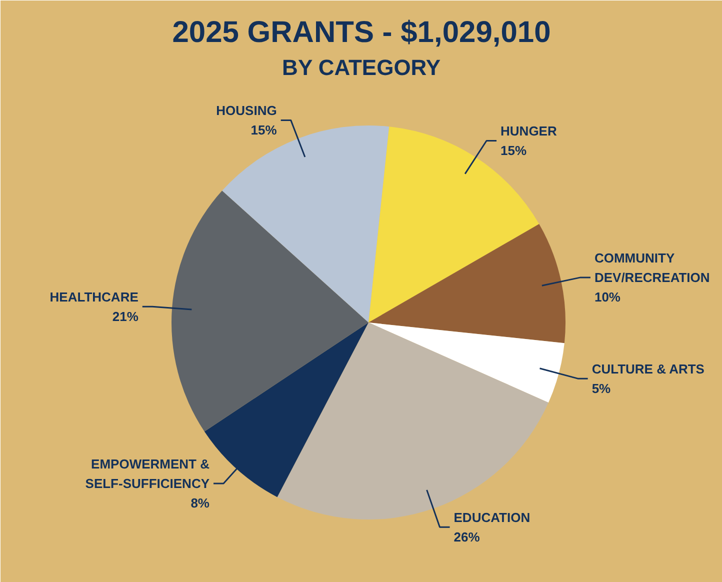  What do you see at coordinates (648, 368) in the screenshot?
I see `slice-label: CULTURE & ARTS` at bounding box center [648, 368].